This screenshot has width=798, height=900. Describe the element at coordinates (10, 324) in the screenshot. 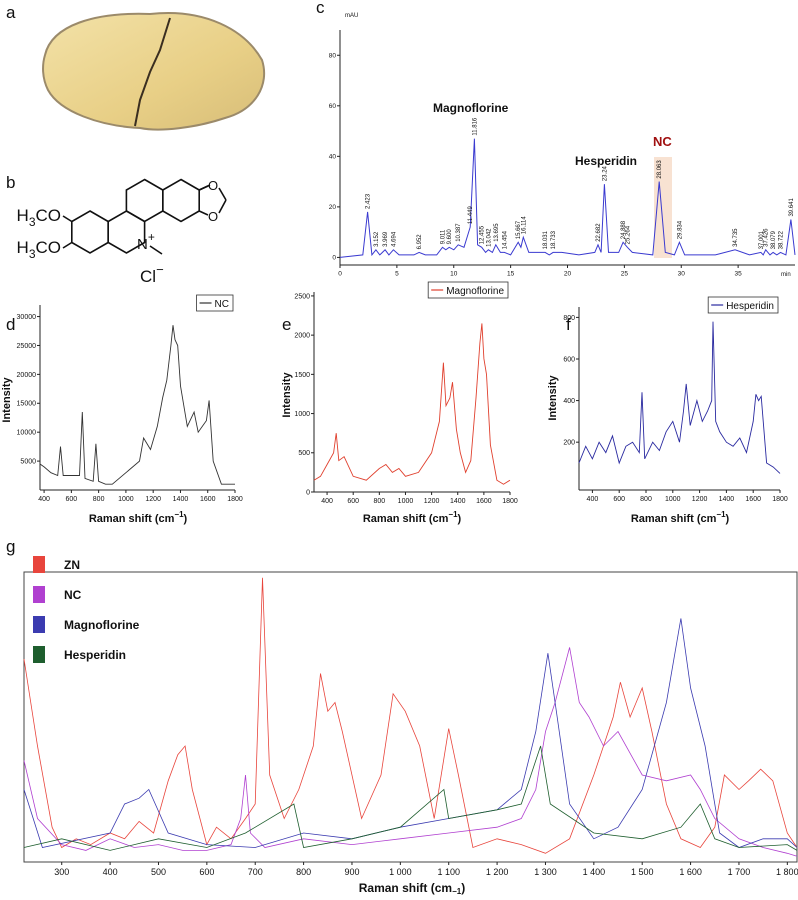

I see `panel-letter: d` at that location.